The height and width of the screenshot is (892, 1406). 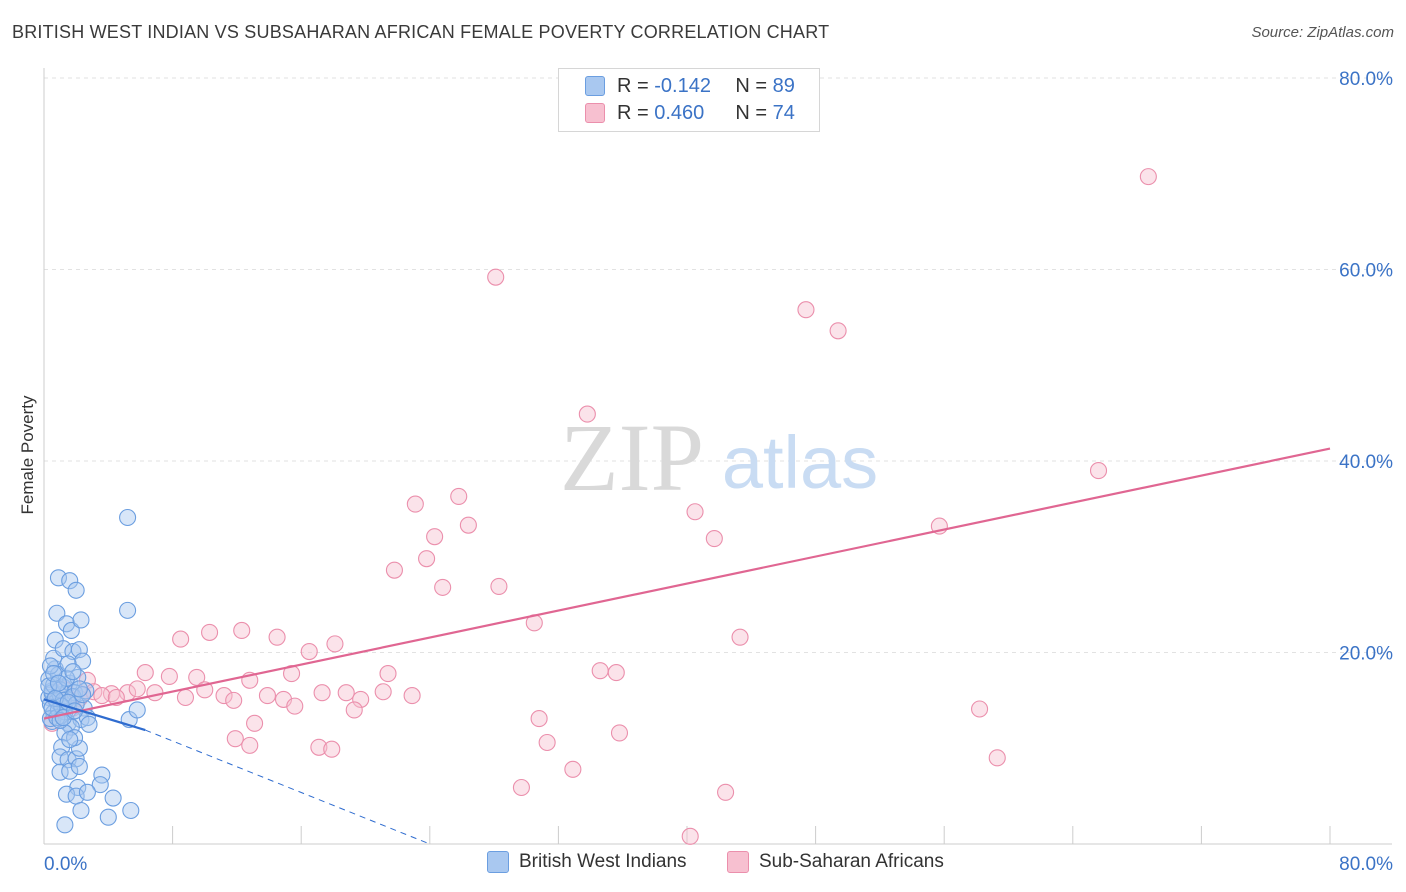 I want to click on y-tick-label-60: 60.0%, so click(x=1366, y=271).